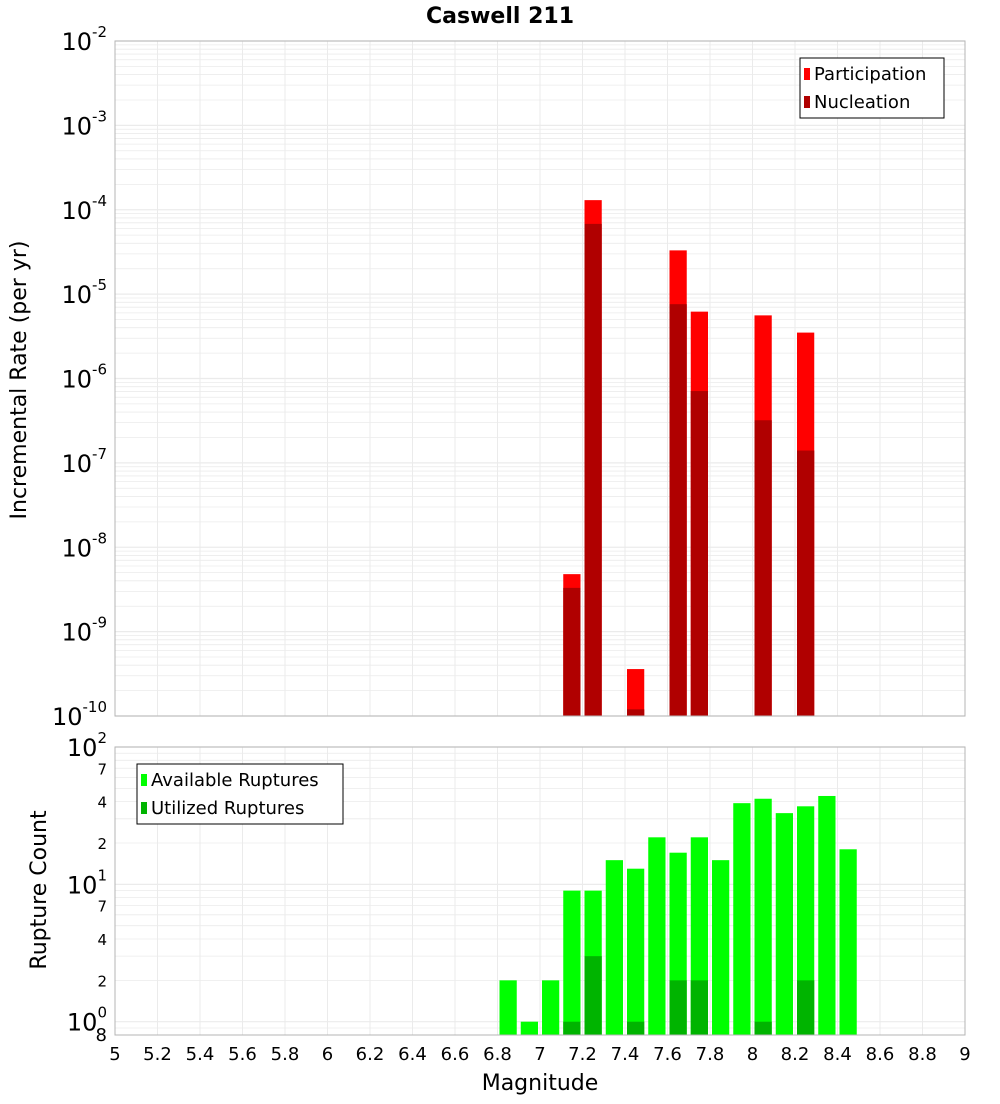  What do you see at coordinates (922, 1054) in the screenshot?
I see `x-tick-label: 8.8` at bounding box center [922, 1054].